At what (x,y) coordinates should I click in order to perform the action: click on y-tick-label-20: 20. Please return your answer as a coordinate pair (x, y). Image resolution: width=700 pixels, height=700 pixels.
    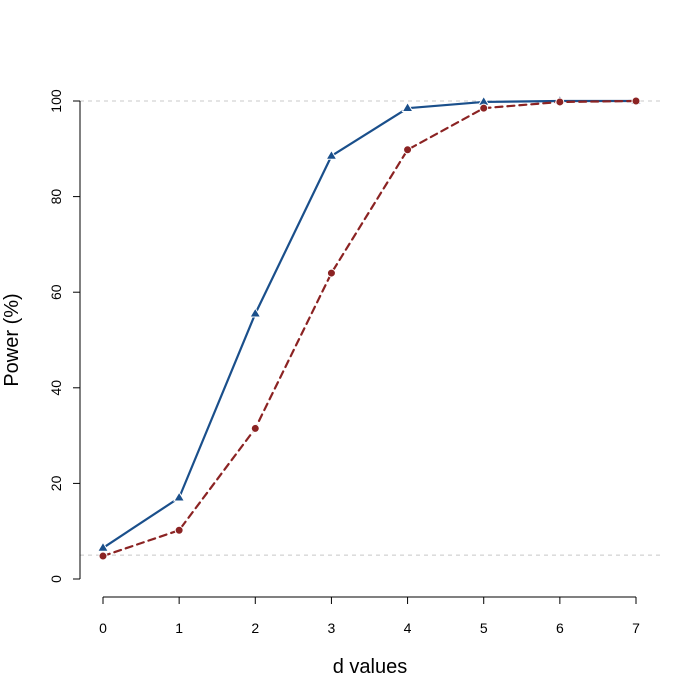
    Looking at the image, I should click on (56, 483).